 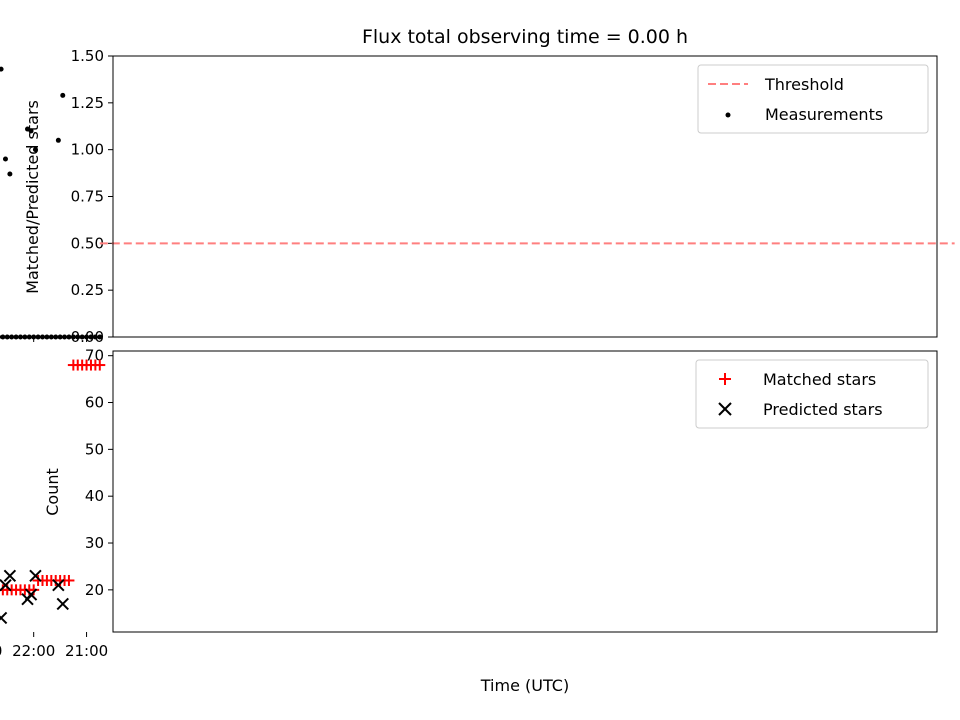 I want to click on matched-stars-points, so click(x=53, y=477).